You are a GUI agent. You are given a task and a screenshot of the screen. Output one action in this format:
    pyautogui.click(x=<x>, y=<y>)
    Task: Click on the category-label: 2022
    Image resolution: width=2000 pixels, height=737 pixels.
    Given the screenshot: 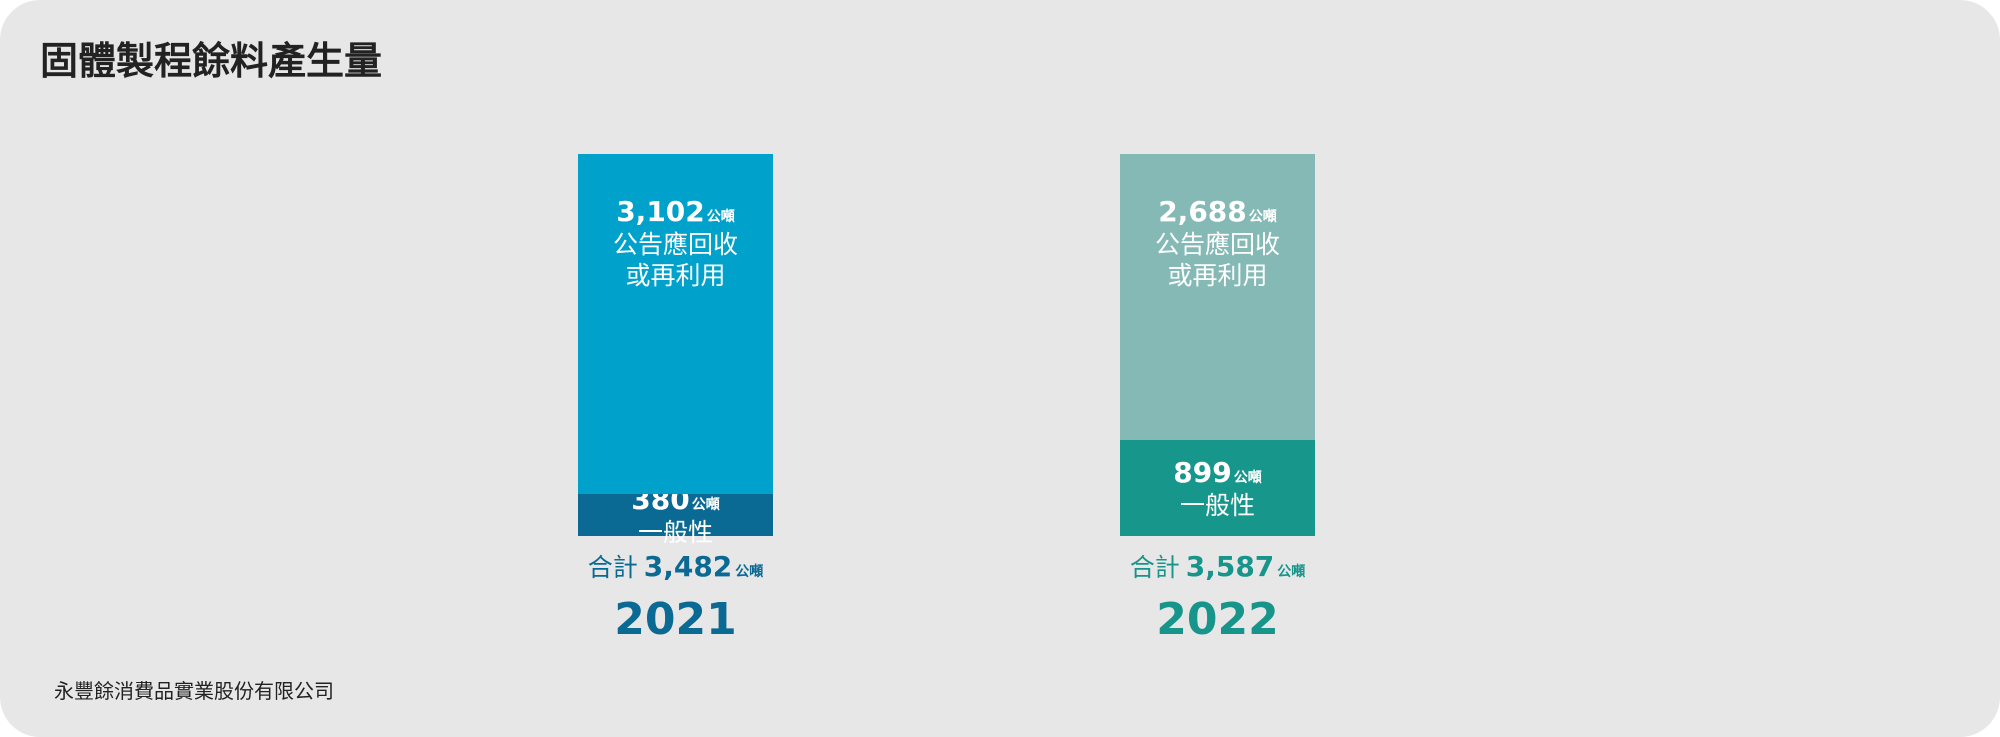 What is the action you would take?
    pyautogui.click(x=1217, y=619)
    